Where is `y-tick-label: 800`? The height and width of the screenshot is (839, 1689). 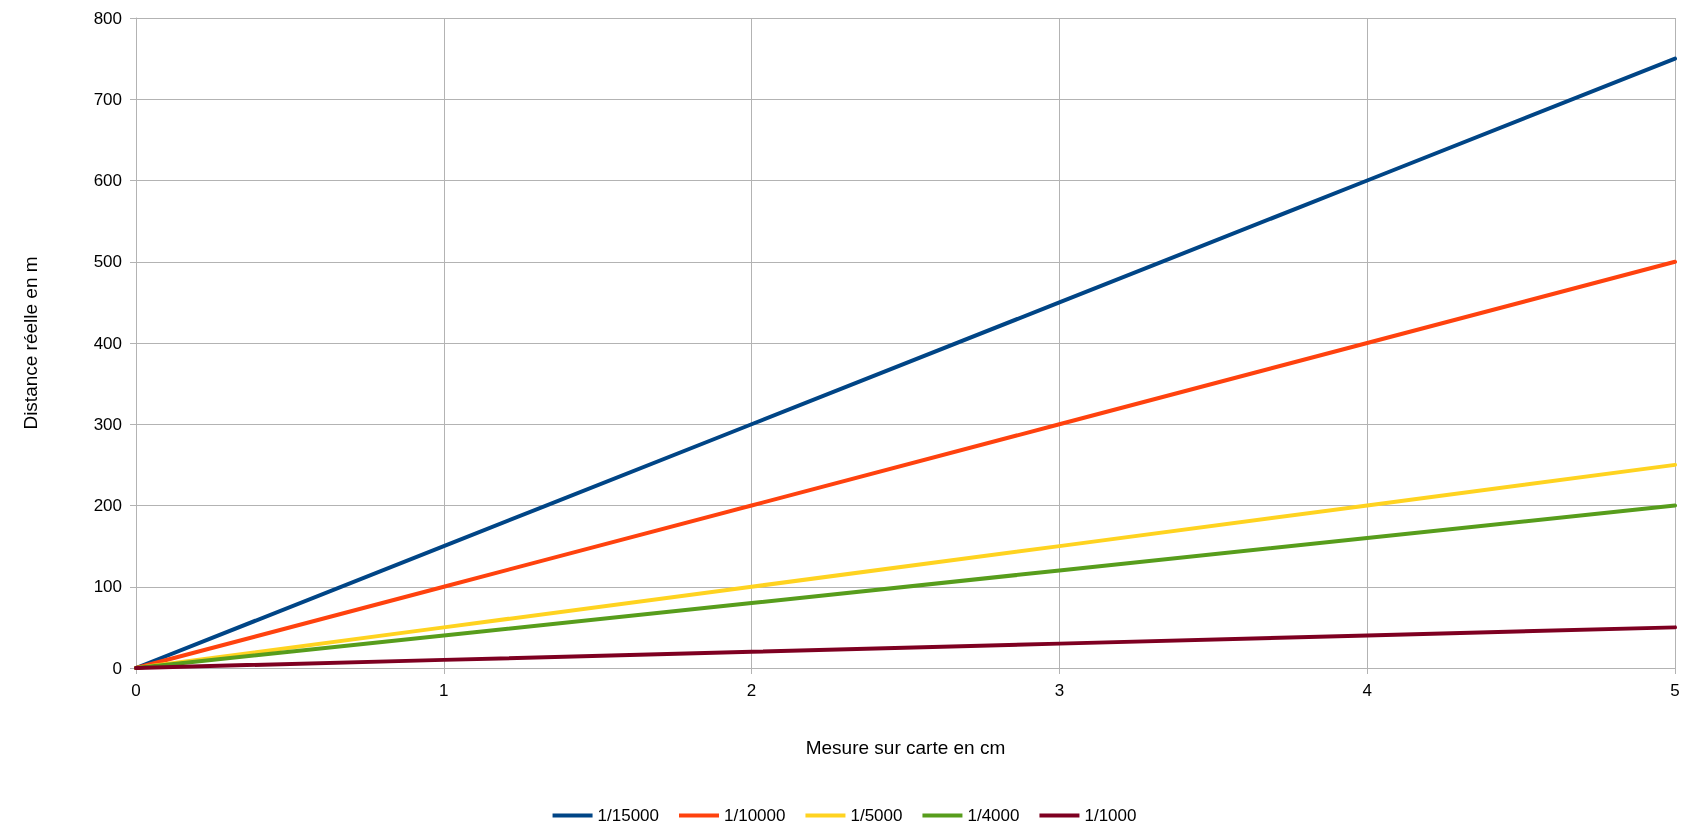 y-tick-label: 800 is located at coordinates (107, 18).